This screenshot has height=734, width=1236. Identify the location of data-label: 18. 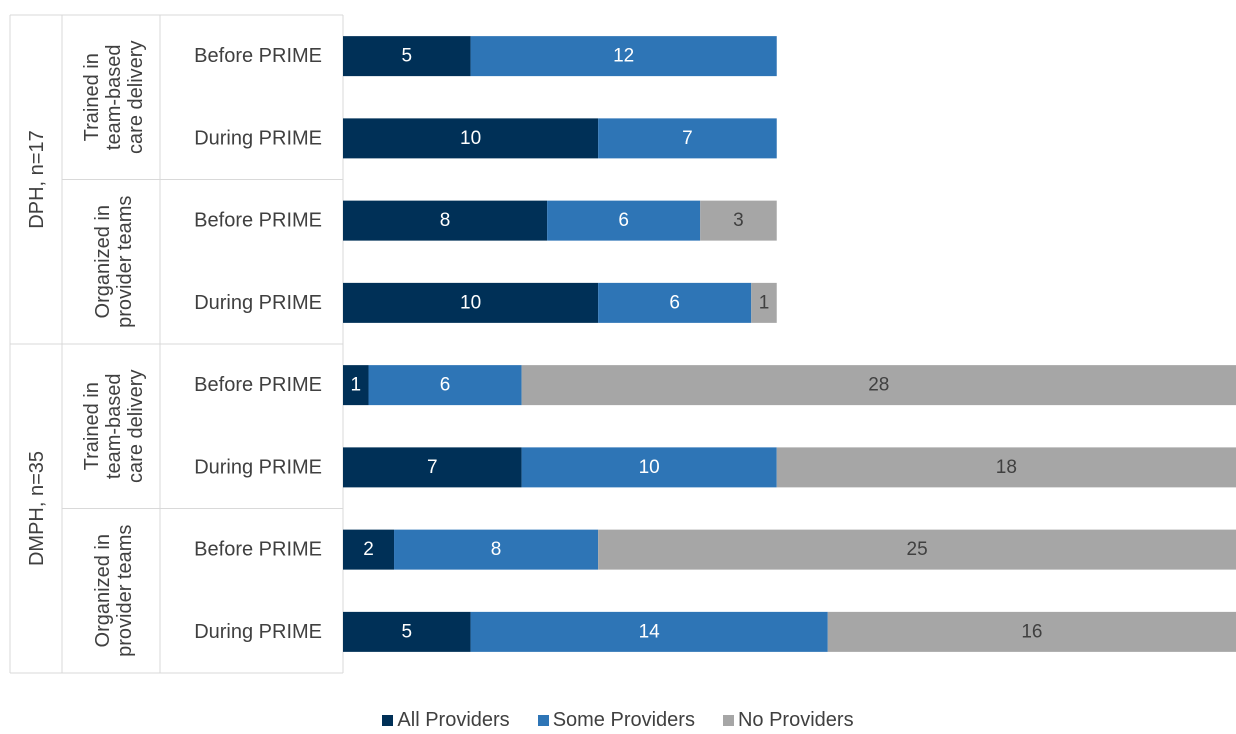
(1006, 467).